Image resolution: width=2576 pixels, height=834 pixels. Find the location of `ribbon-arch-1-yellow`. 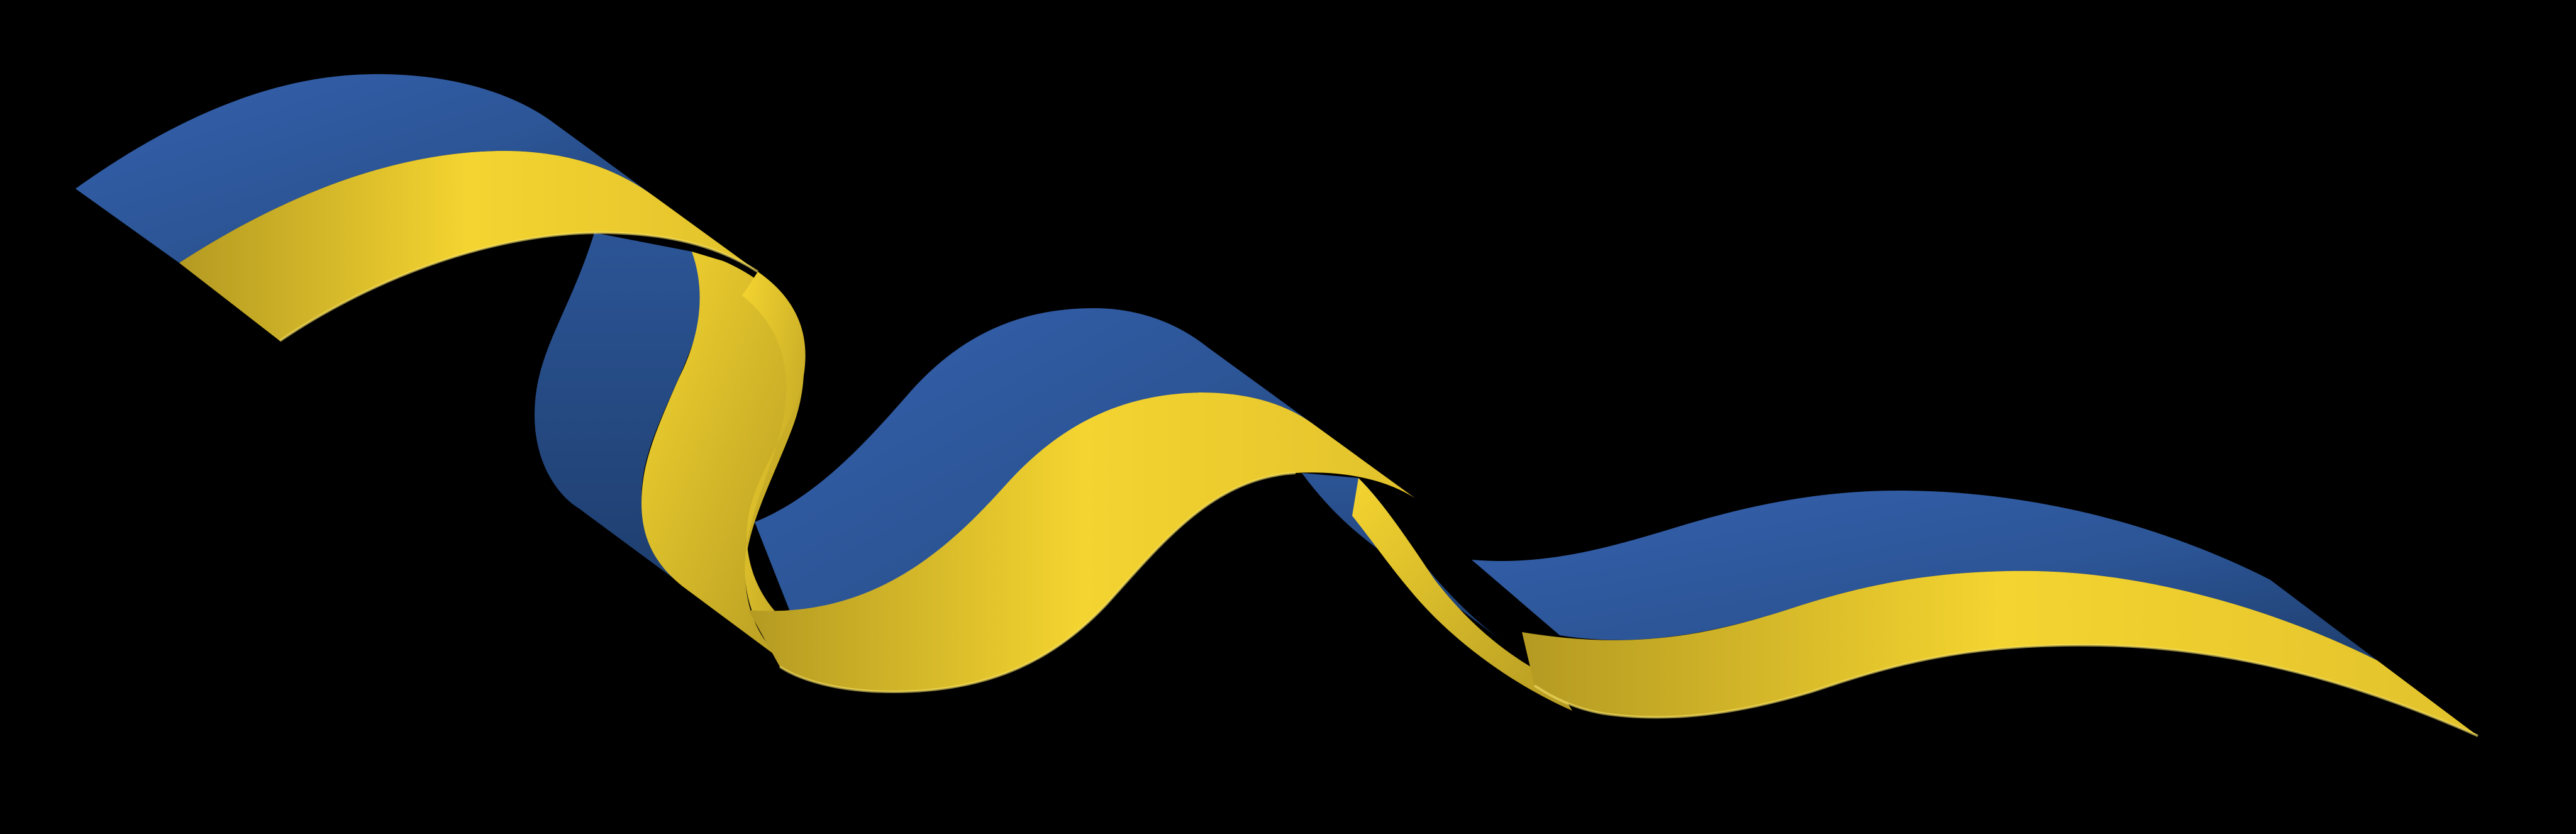

ribbon-arch-1-yellow is located at coordinates (468, 245).